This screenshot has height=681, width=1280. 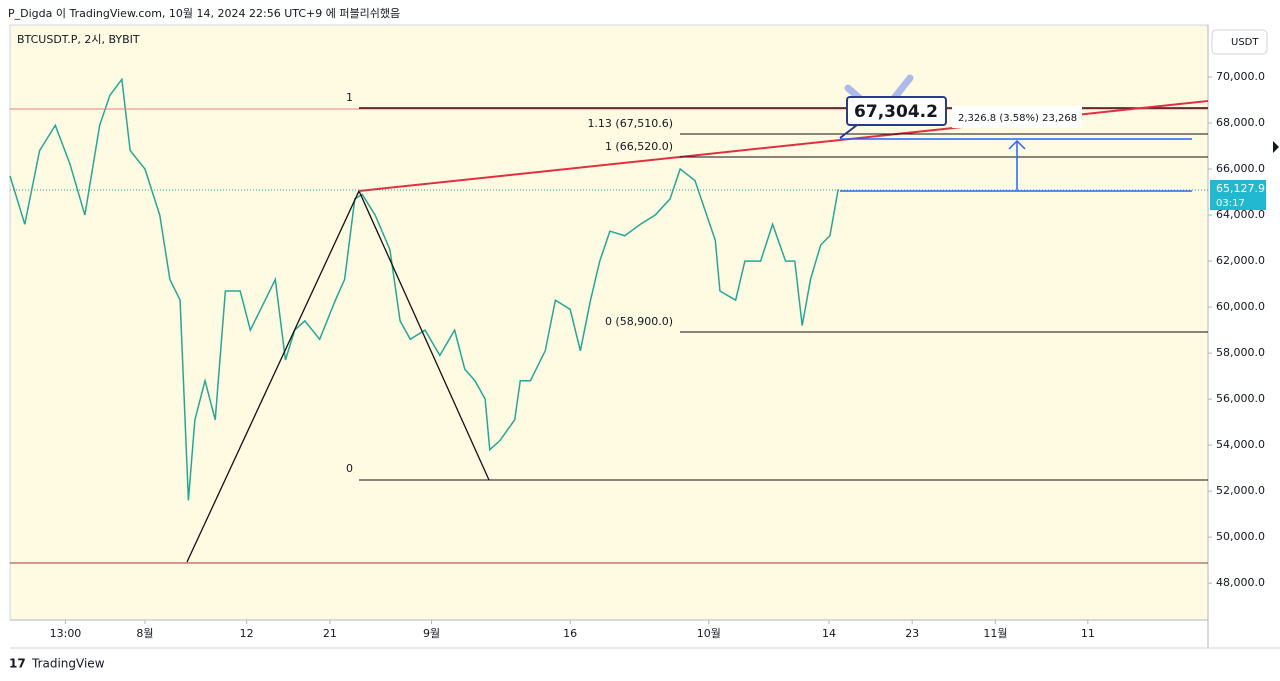 I want to click on last-price-tag, so click(x=1238, y=195).